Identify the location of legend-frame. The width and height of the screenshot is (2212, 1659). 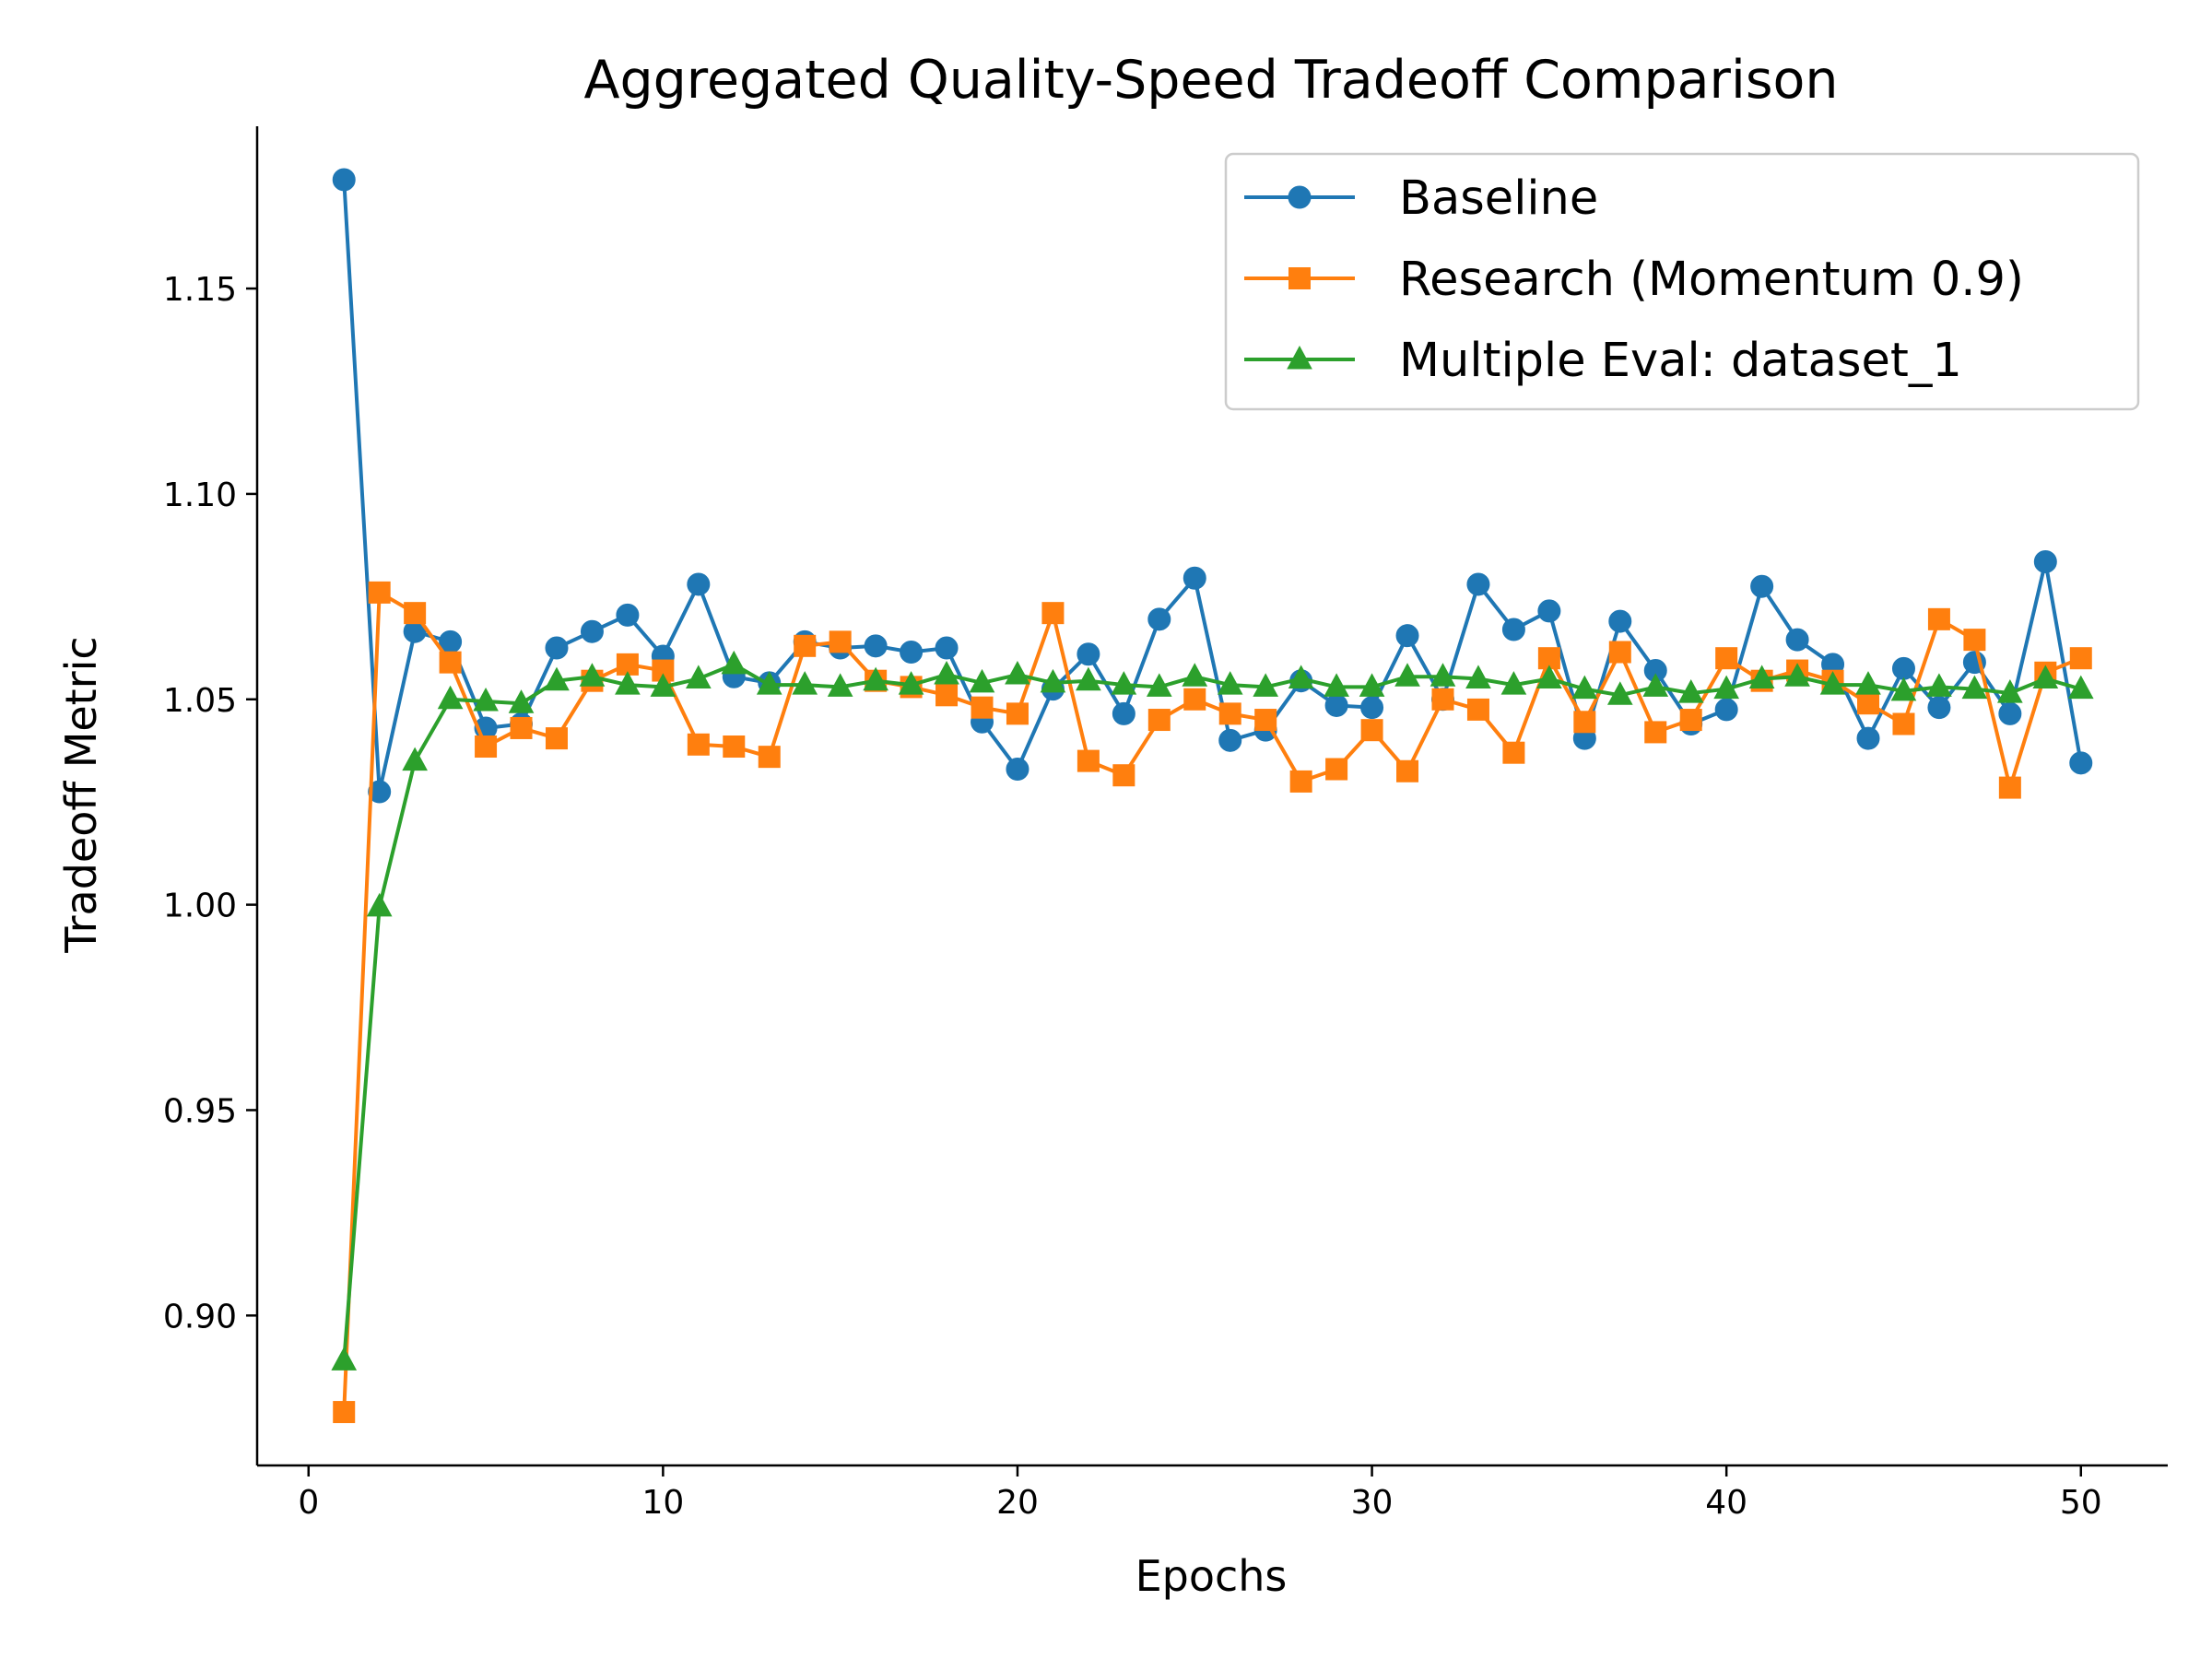
(1682, 281).